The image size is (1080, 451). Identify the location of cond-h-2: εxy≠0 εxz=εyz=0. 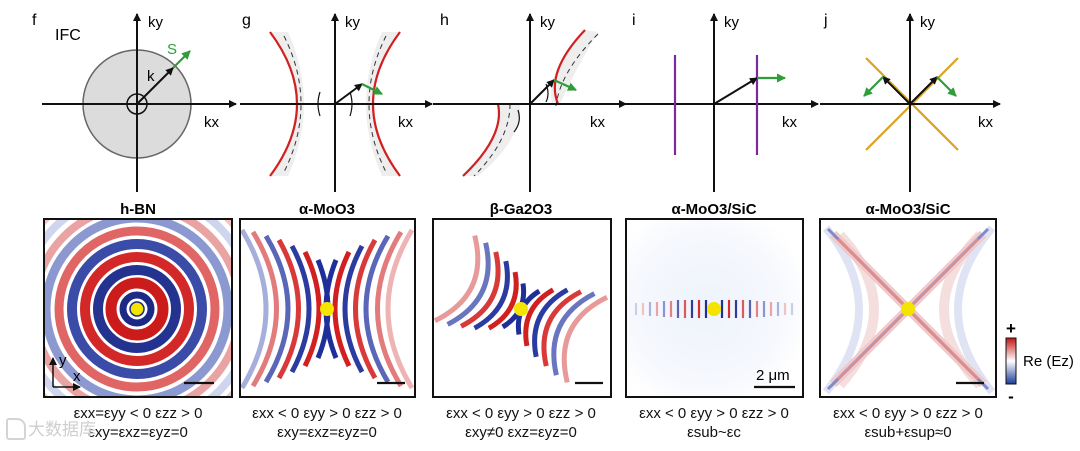
(521, 432).